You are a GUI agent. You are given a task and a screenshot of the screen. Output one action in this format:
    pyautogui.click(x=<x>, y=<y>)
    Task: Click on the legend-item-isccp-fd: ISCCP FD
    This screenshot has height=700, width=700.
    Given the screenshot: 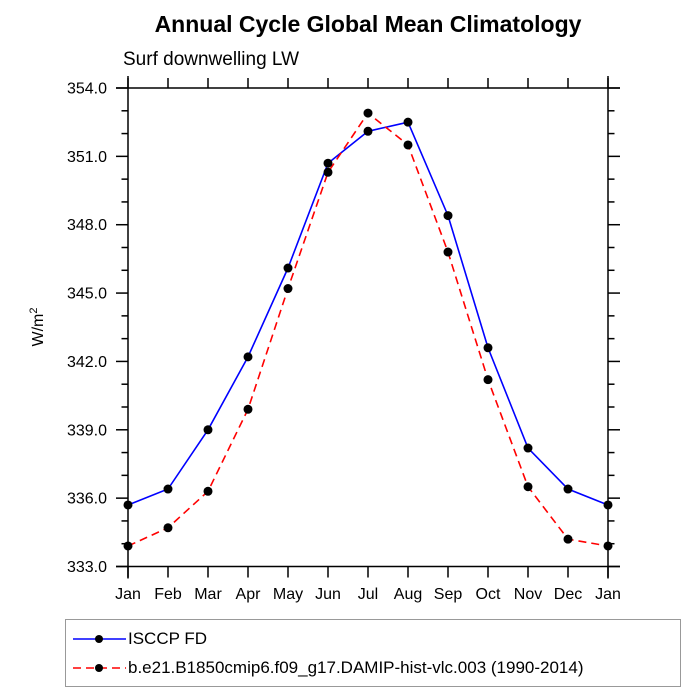 What is the action you would take?
    pyautogui.click(x=139, y=639)
    